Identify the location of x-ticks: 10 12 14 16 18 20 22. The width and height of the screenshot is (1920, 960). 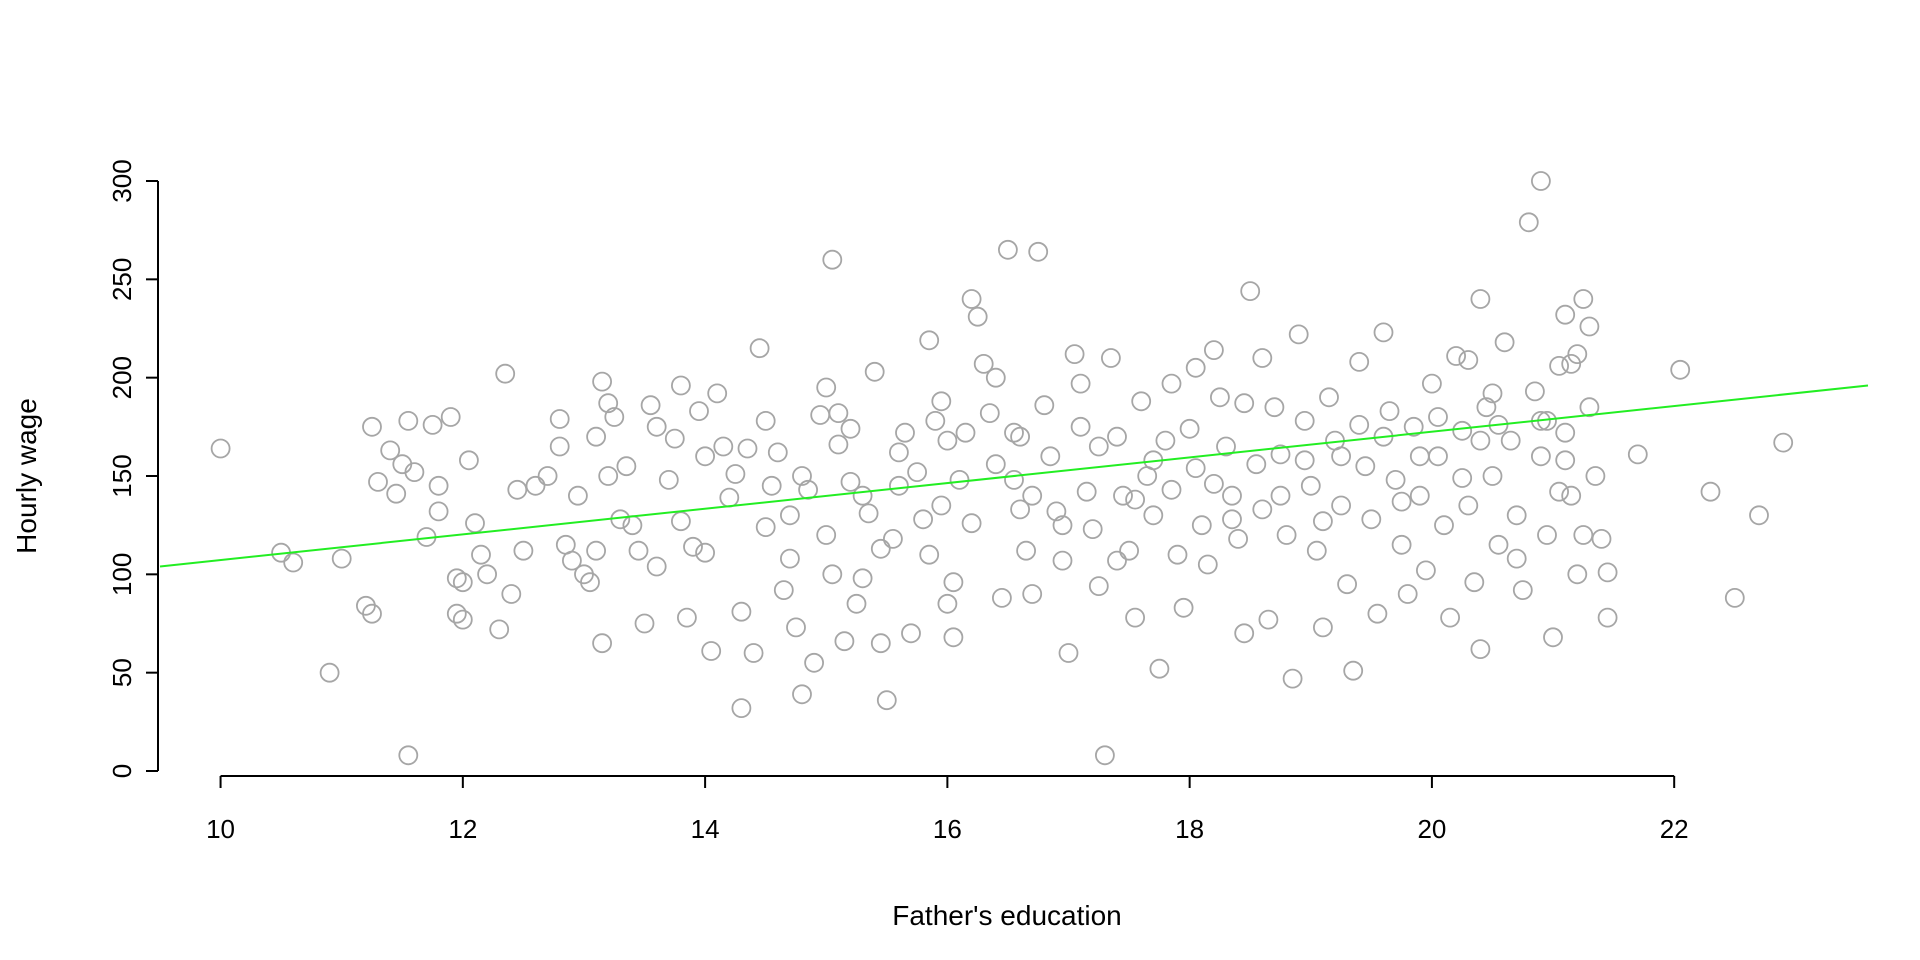
(947, 810).